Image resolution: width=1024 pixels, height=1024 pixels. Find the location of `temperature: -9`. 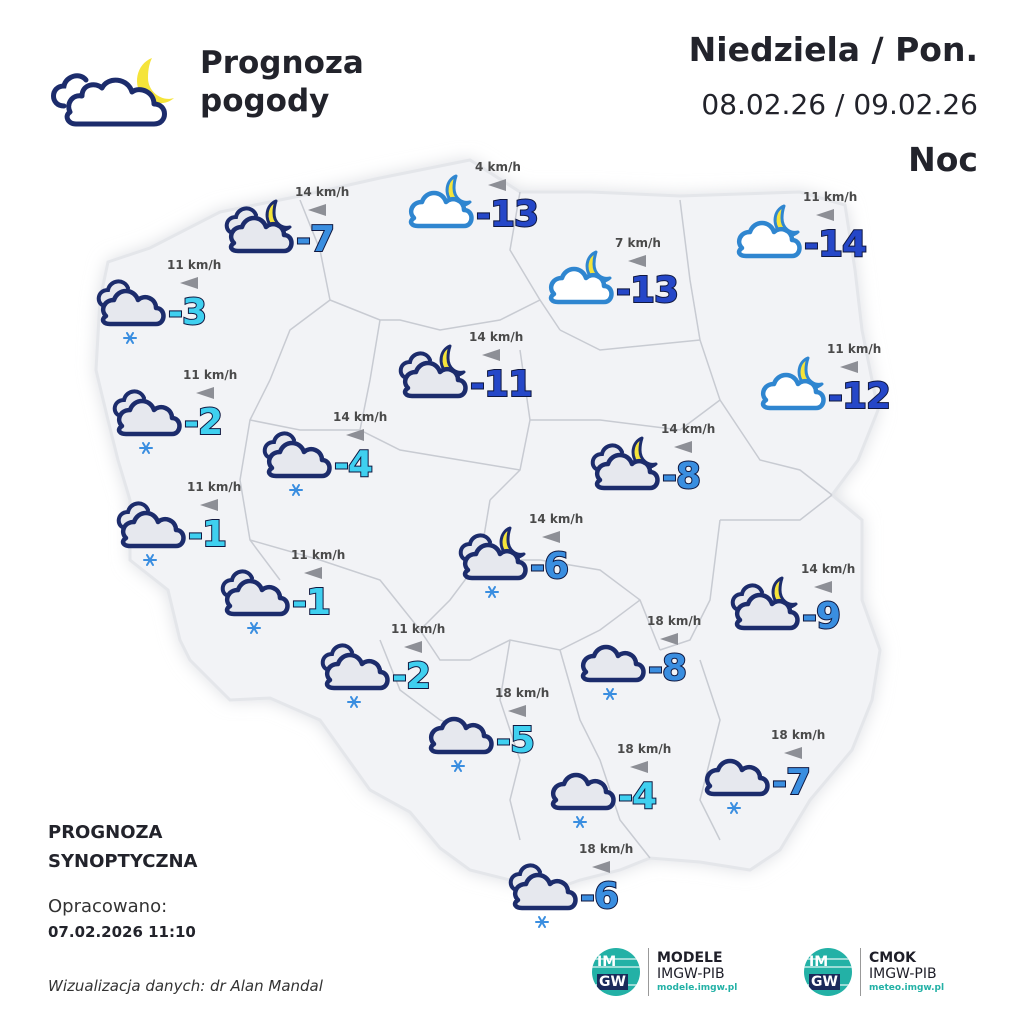

temperature: -9 is located at coordinates (821, 616).